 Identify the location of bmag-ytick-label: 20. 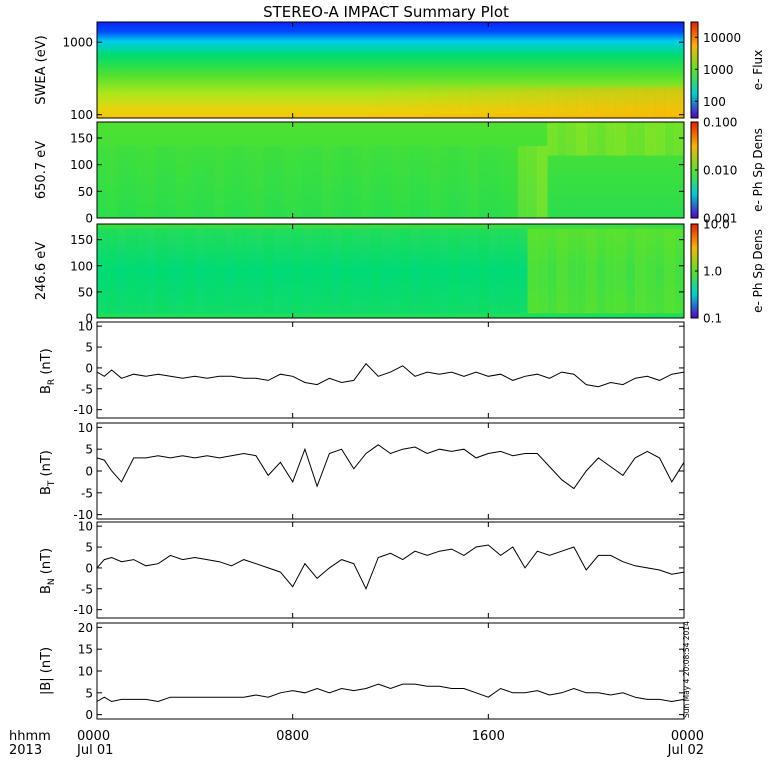
(85, 628).